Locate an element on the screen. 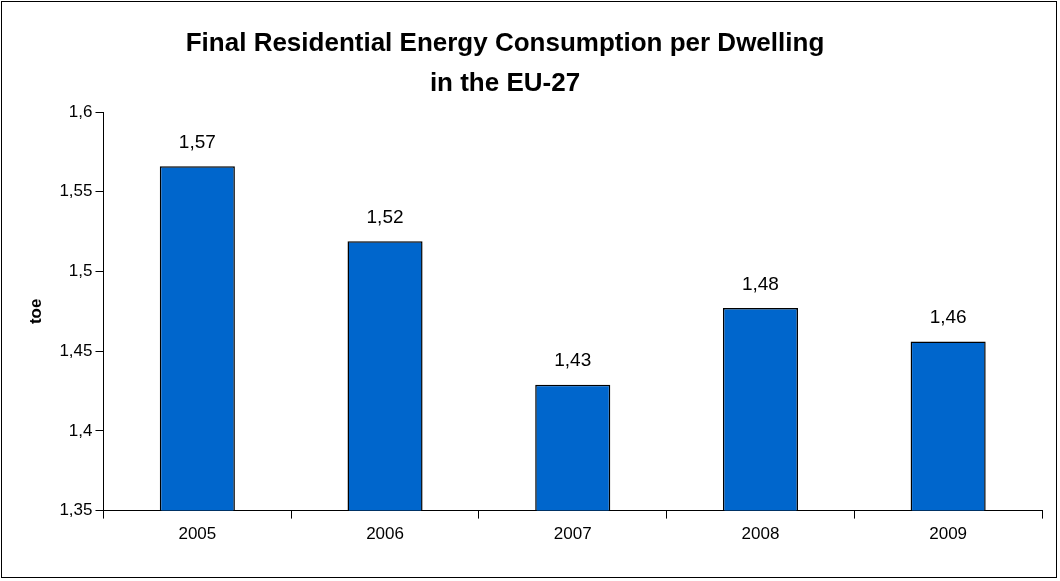 This screenshot has width=1060, height=581. data-label: 1,48 is located at coordinates (760, 283).